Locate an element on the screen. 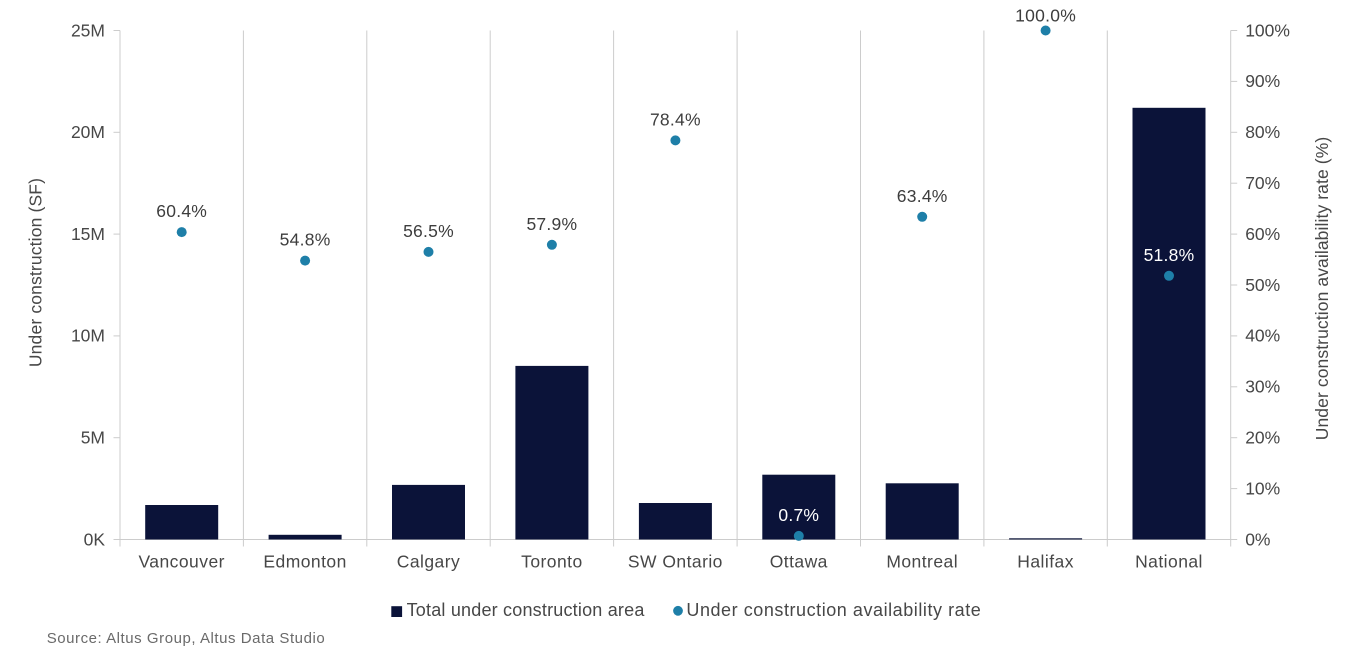 This screenshot has height=671, width=1351. svg-text:Under construction availabilit: Under construction availability rate (%) is located at coordinates (1322, 289).